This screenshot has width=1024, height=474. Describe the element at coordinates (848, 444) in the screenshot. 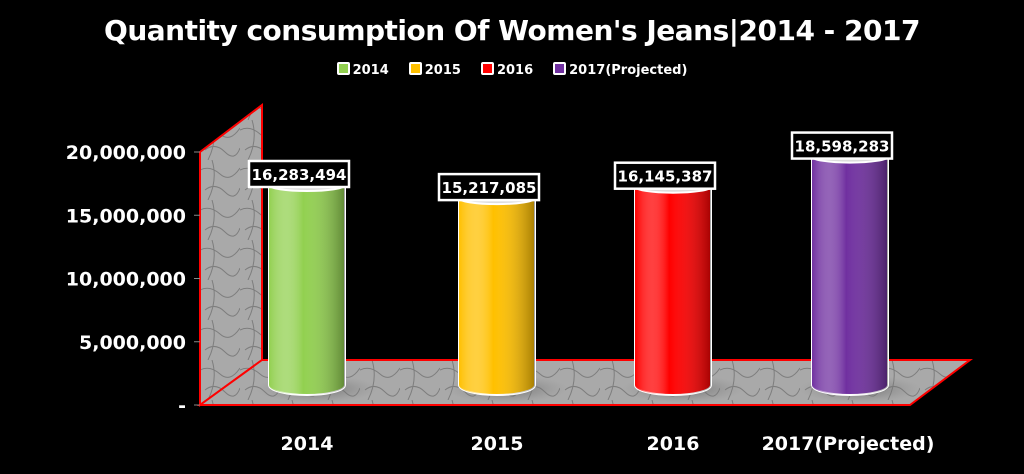

I see `x-tick-label: 2017(Projected)` at that location.